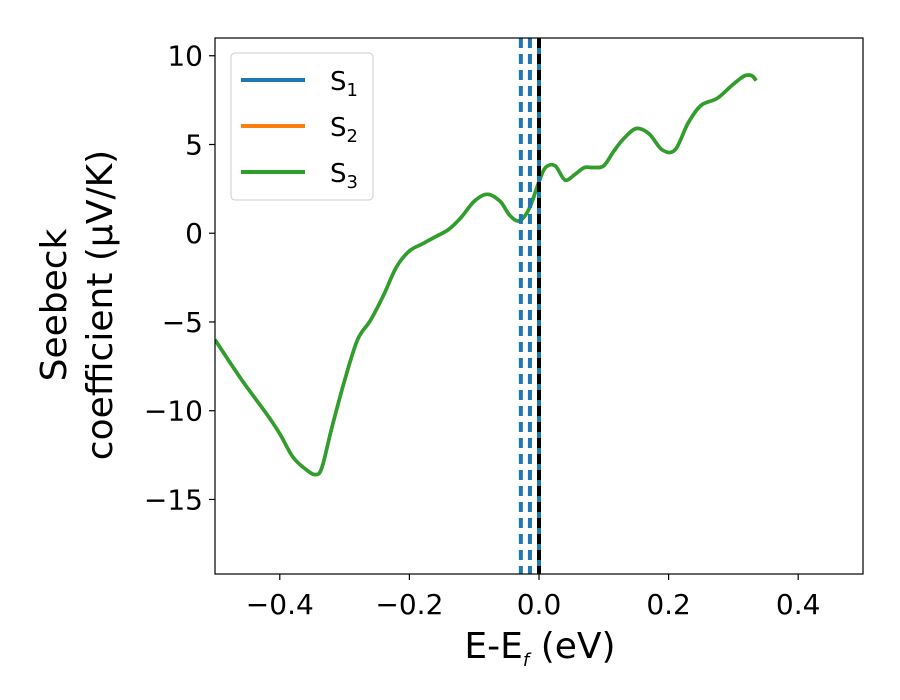 The width and height of the screenshot is (900, 700). Describe the element at coordinates (280, 604) in the screenshot. I see `x-tick-label: −0.4` at that location.